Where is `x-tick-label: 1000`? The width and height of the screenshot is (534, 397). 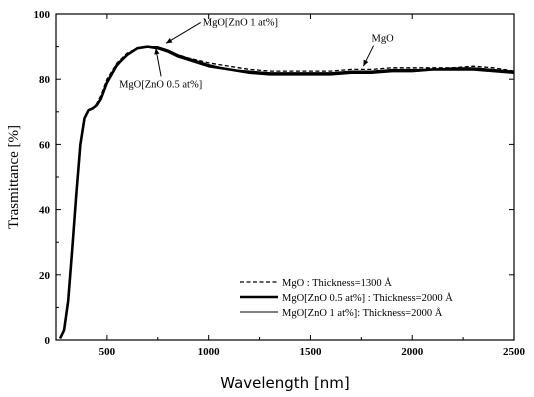 x-tick-label: 1000 is located at coordinates (209, 352).